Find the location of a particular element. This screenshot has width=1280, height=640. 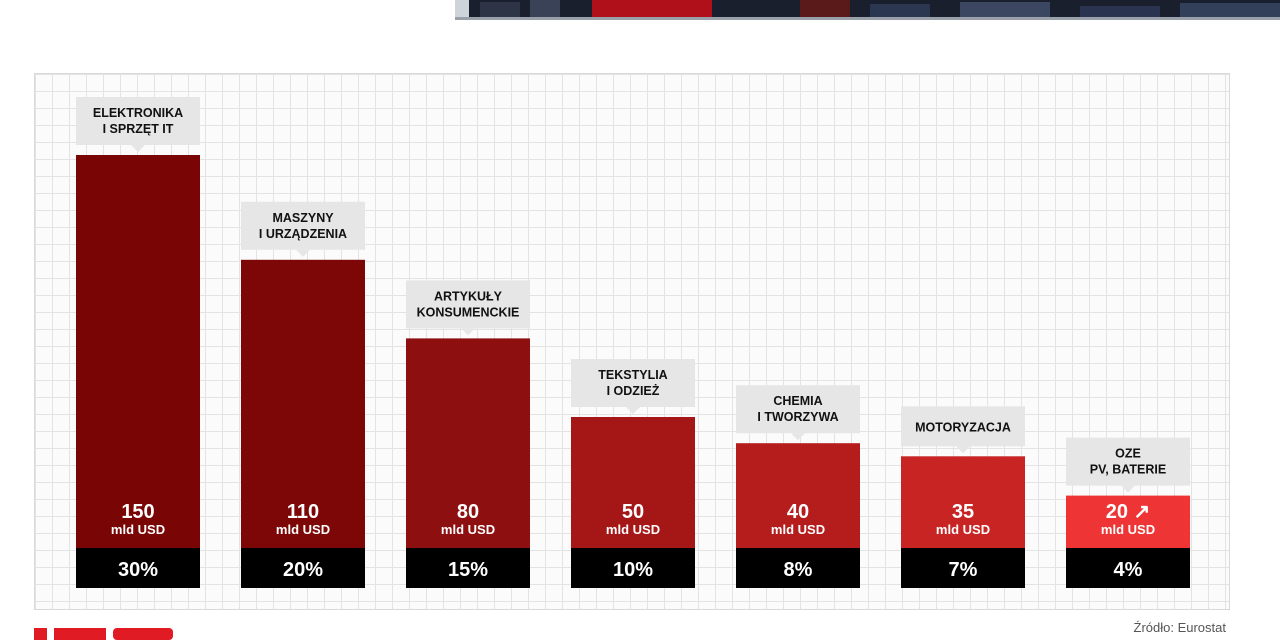

value-label: 35 is located at coordinates (963, 512).